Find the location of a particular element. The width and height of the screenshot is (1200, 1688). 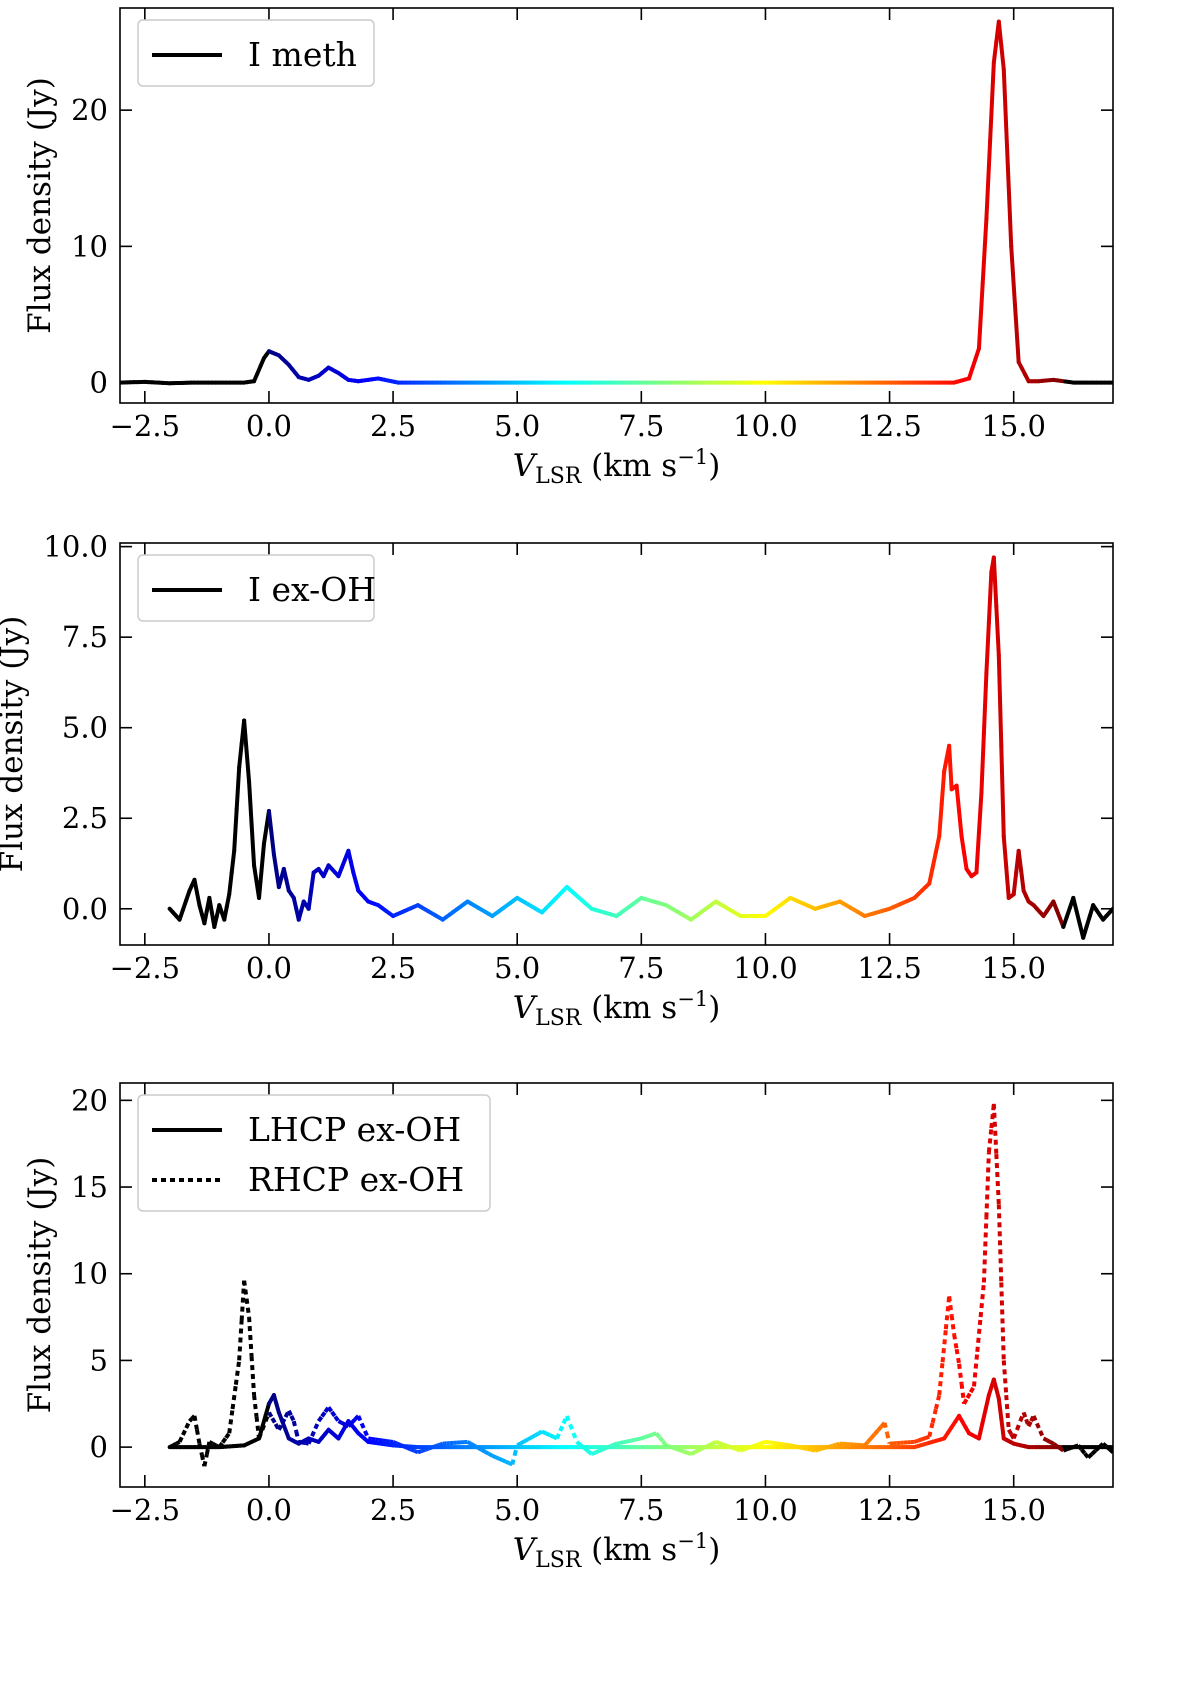

x-tick-label: 12.5 is located at coordinates (889, 968).